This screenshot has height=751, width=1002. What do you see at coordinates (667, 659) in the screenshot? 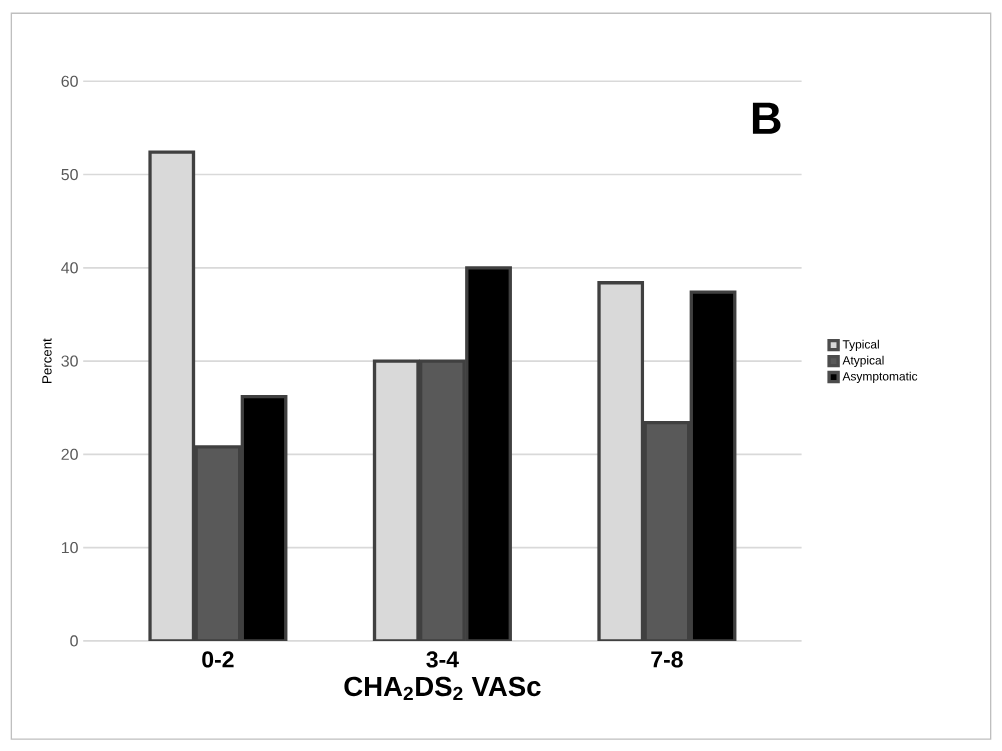
I see `x-tick-label: 7-8` at bounding box center [667, 659].